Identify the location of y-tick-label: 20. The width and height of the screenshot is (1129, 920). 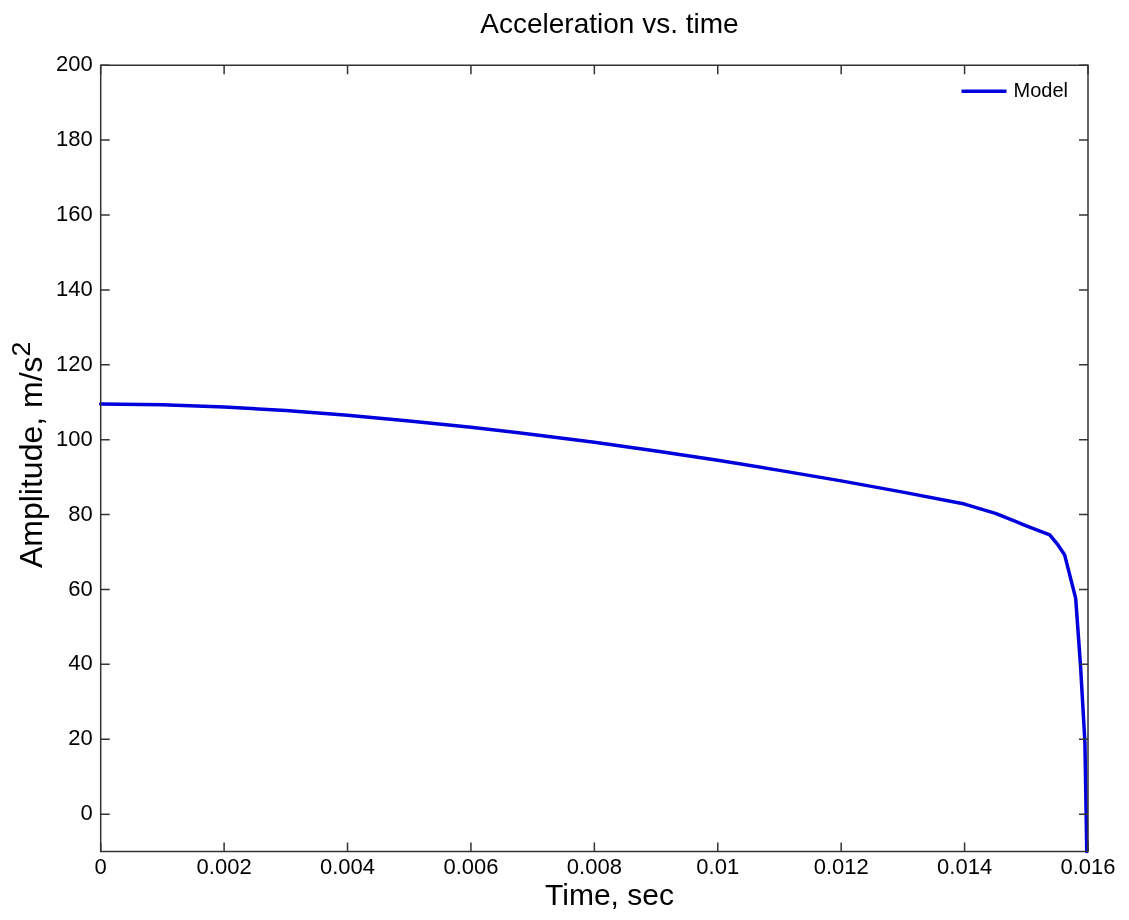
(80, 738).